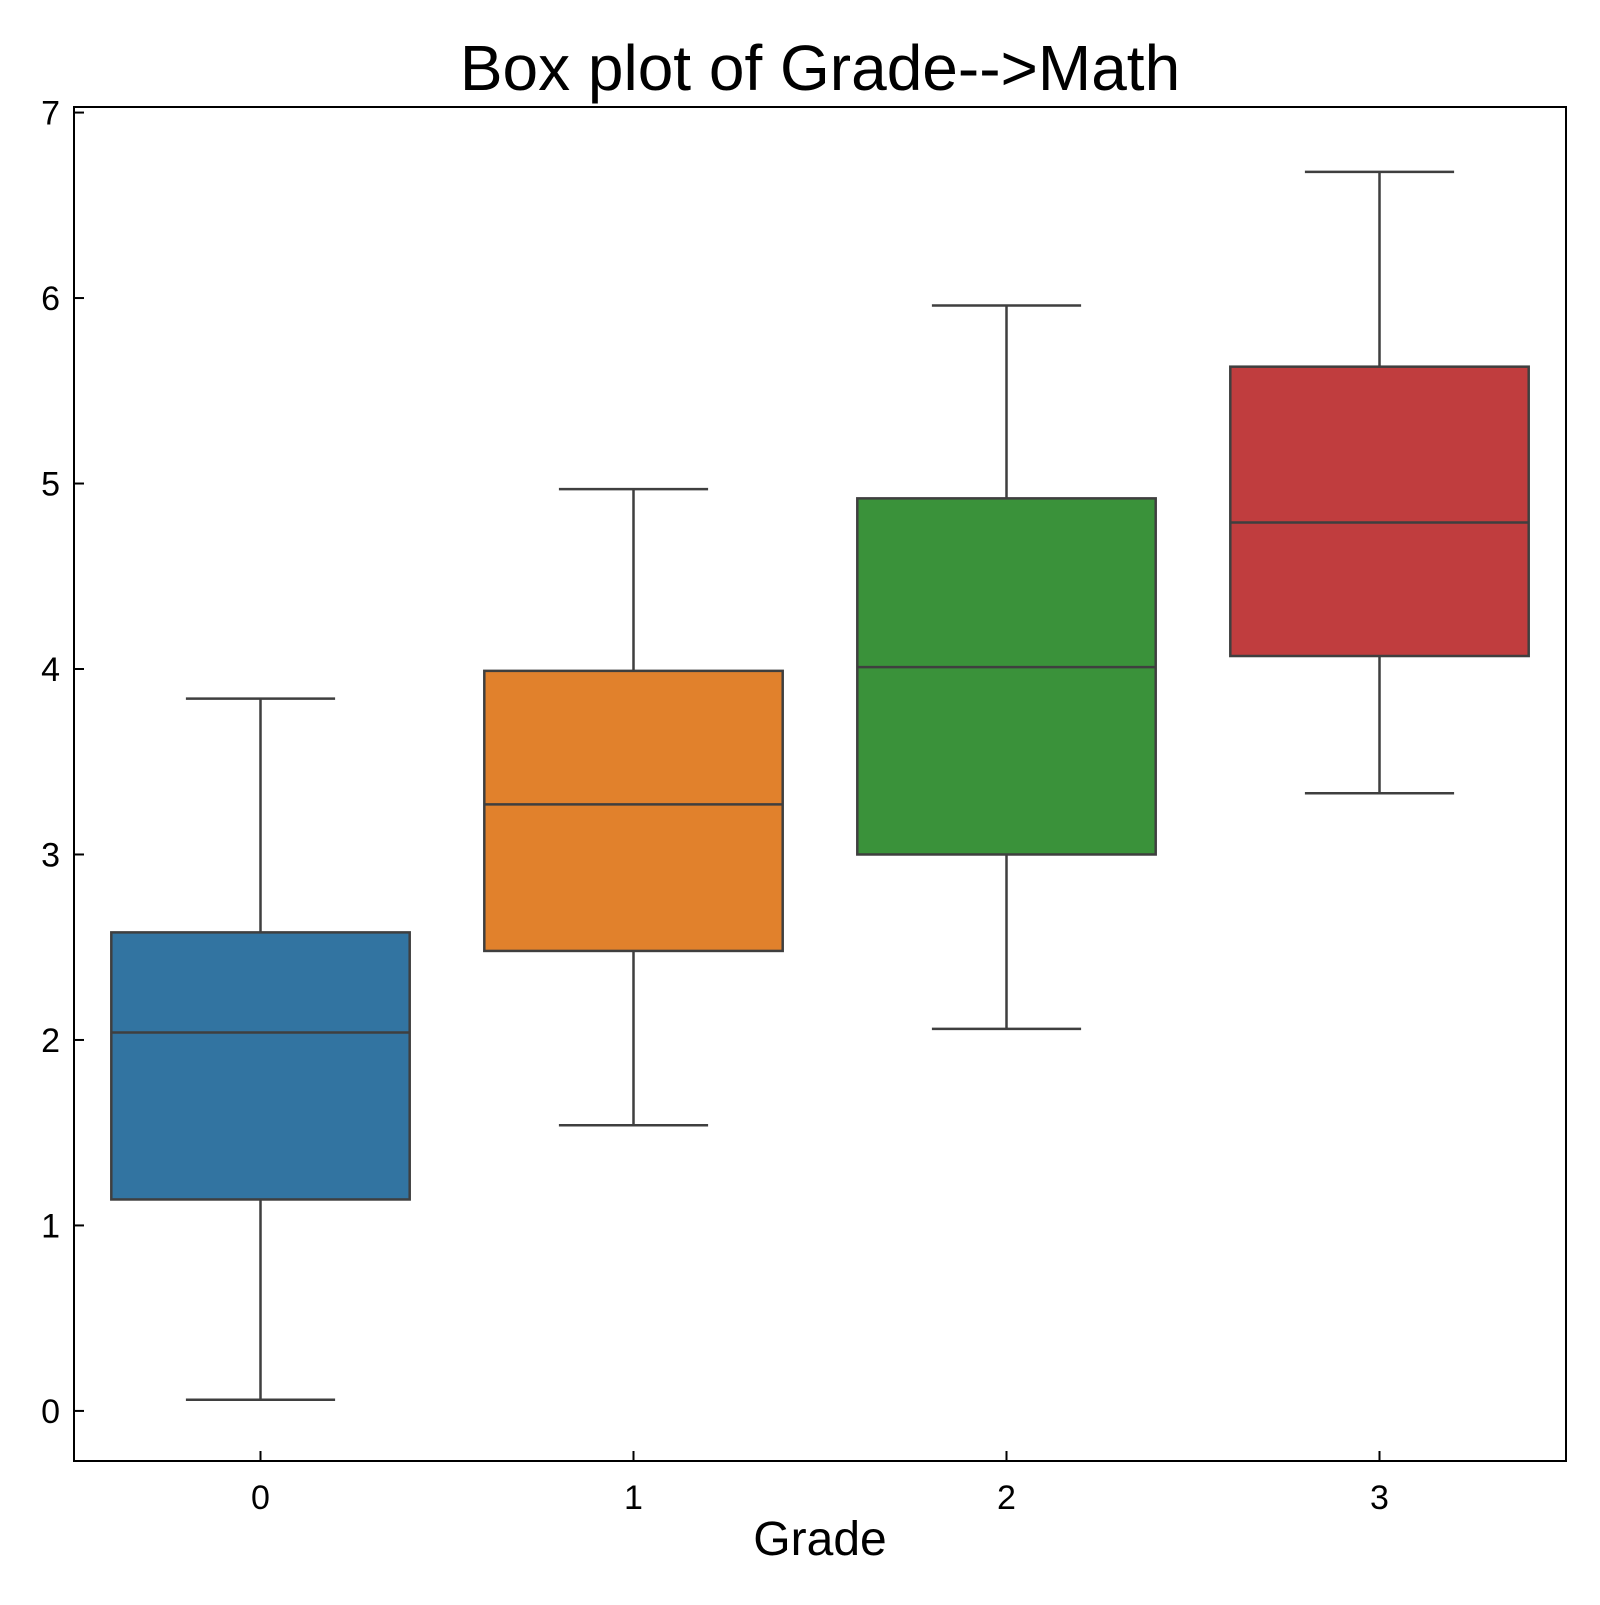 The height and width of the screenshot is (1605, 1600). I want to click on chart-title: Box plot of Grade-->Math, so click(820, 68).